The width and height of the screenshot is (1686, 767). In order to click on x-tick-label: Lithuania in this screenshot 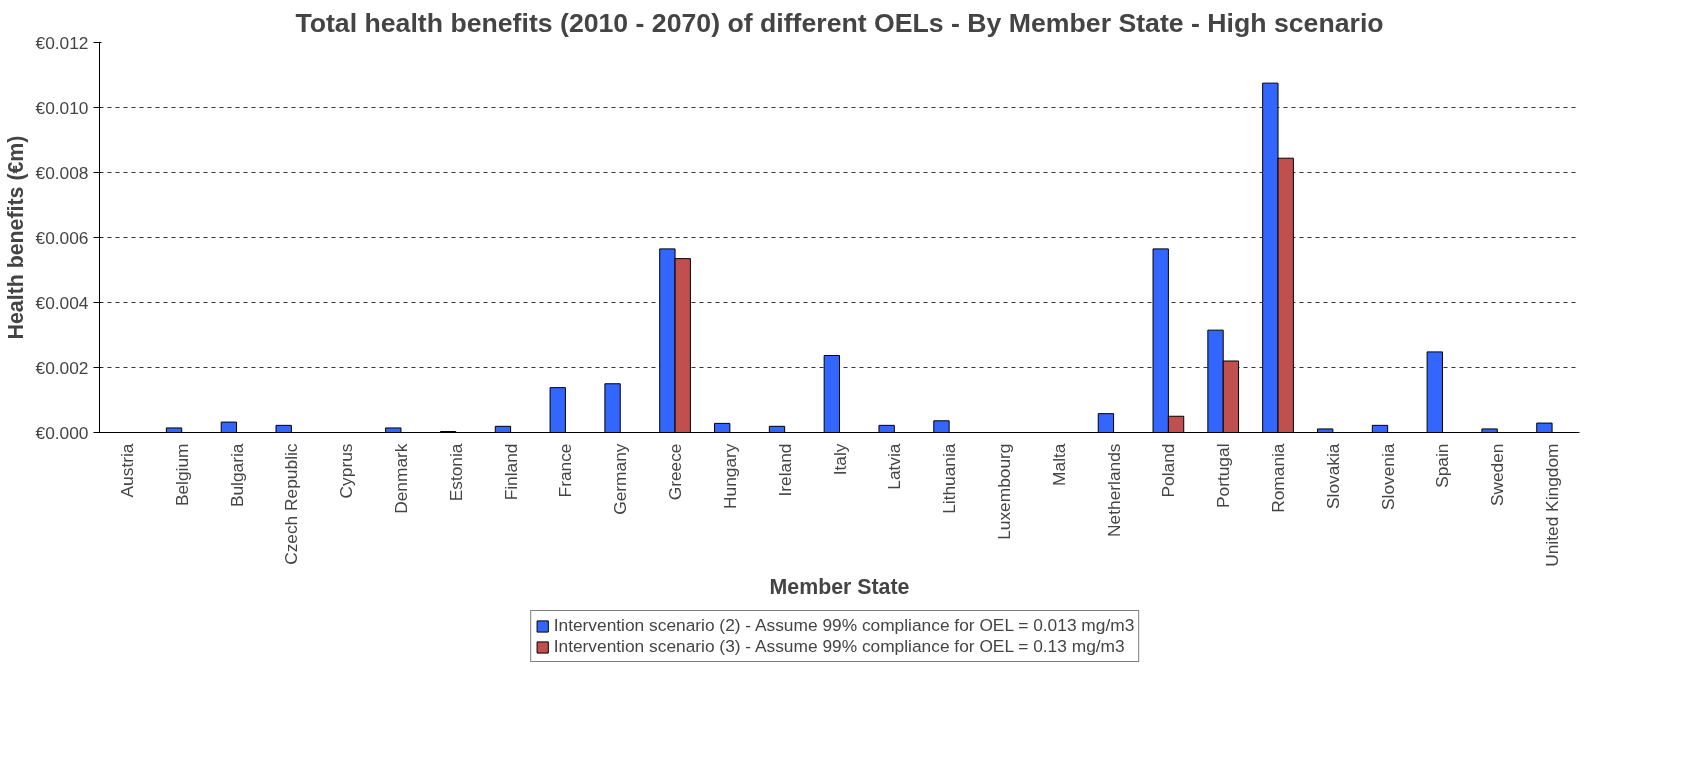, I will do `click(949, 478)`.